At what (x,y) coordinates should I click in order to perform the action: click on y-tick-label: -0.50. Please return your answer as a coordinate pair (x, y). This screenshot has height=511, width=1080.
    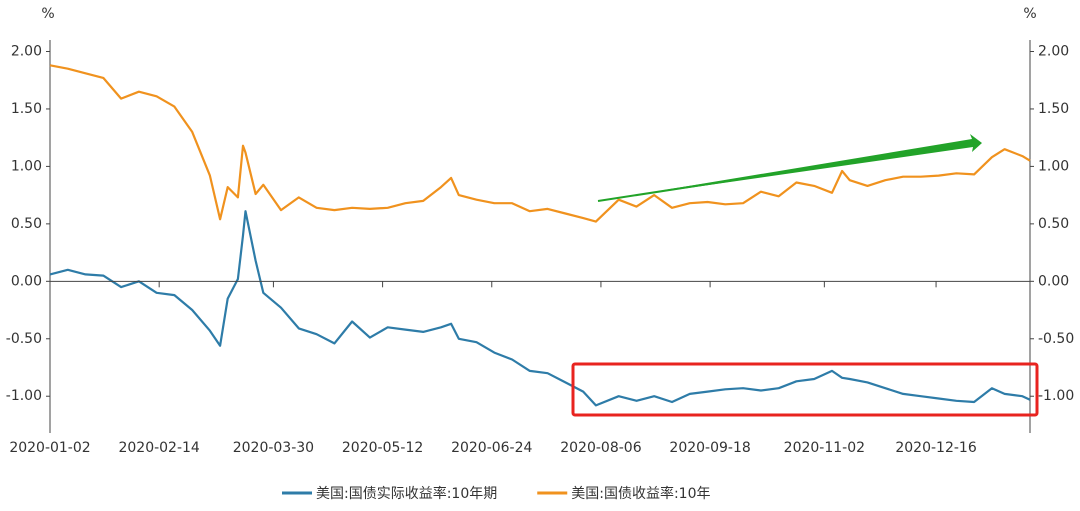
    Looking at the image, I should click on (24, 339).